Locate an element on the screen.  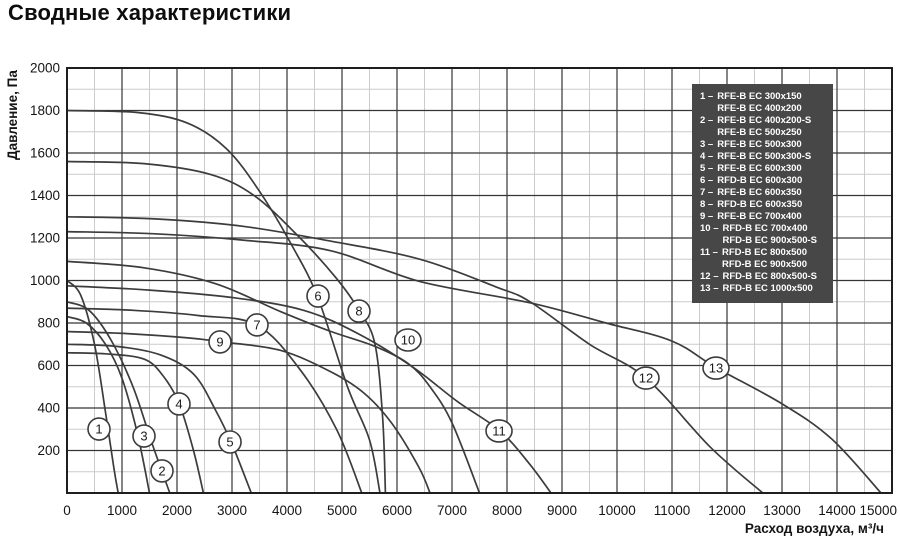
legend-entry-number: 10 – is located at coordinates (709, 228).